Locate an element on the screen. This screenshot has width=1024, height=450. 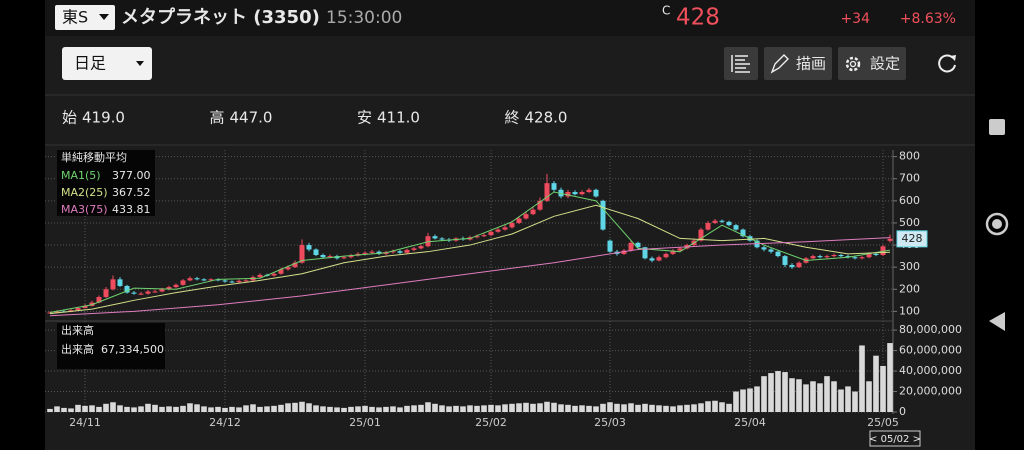
settings-button is located at coordinates (872, 63).